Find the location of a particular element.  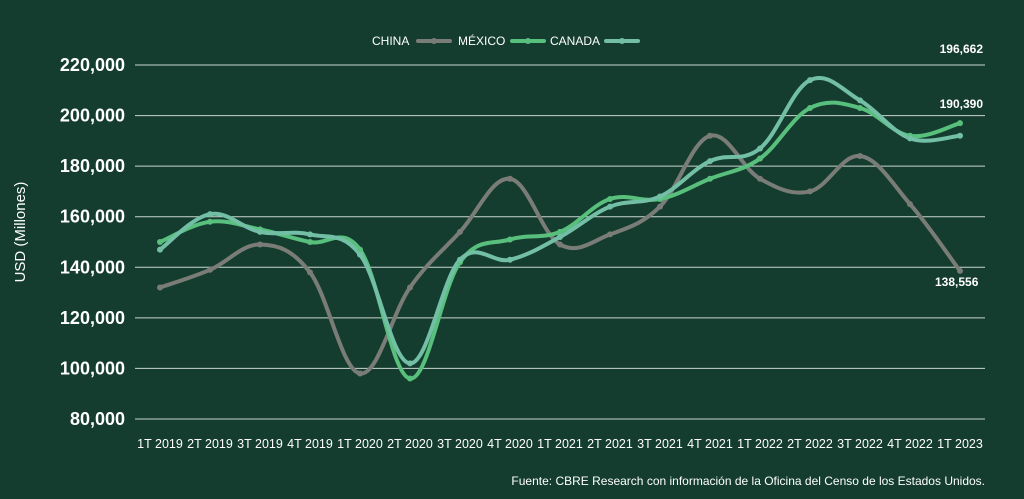

y-tick-label: 80,000 is located at coordinates (97, 419).